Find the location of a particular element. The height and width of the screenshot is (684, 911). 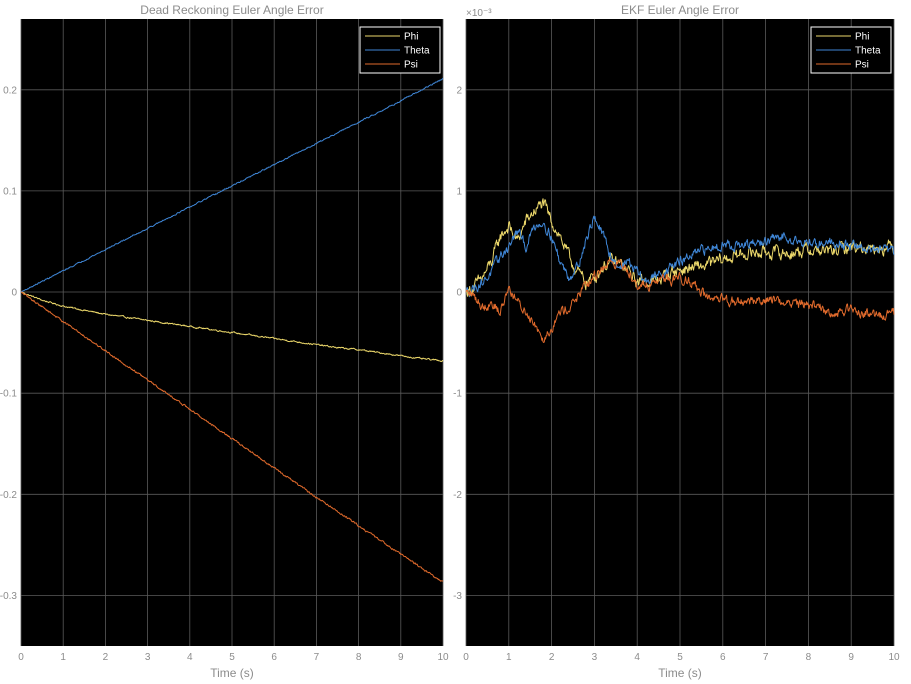

y-tick-label: -1 is located at coordinates (457, 394).